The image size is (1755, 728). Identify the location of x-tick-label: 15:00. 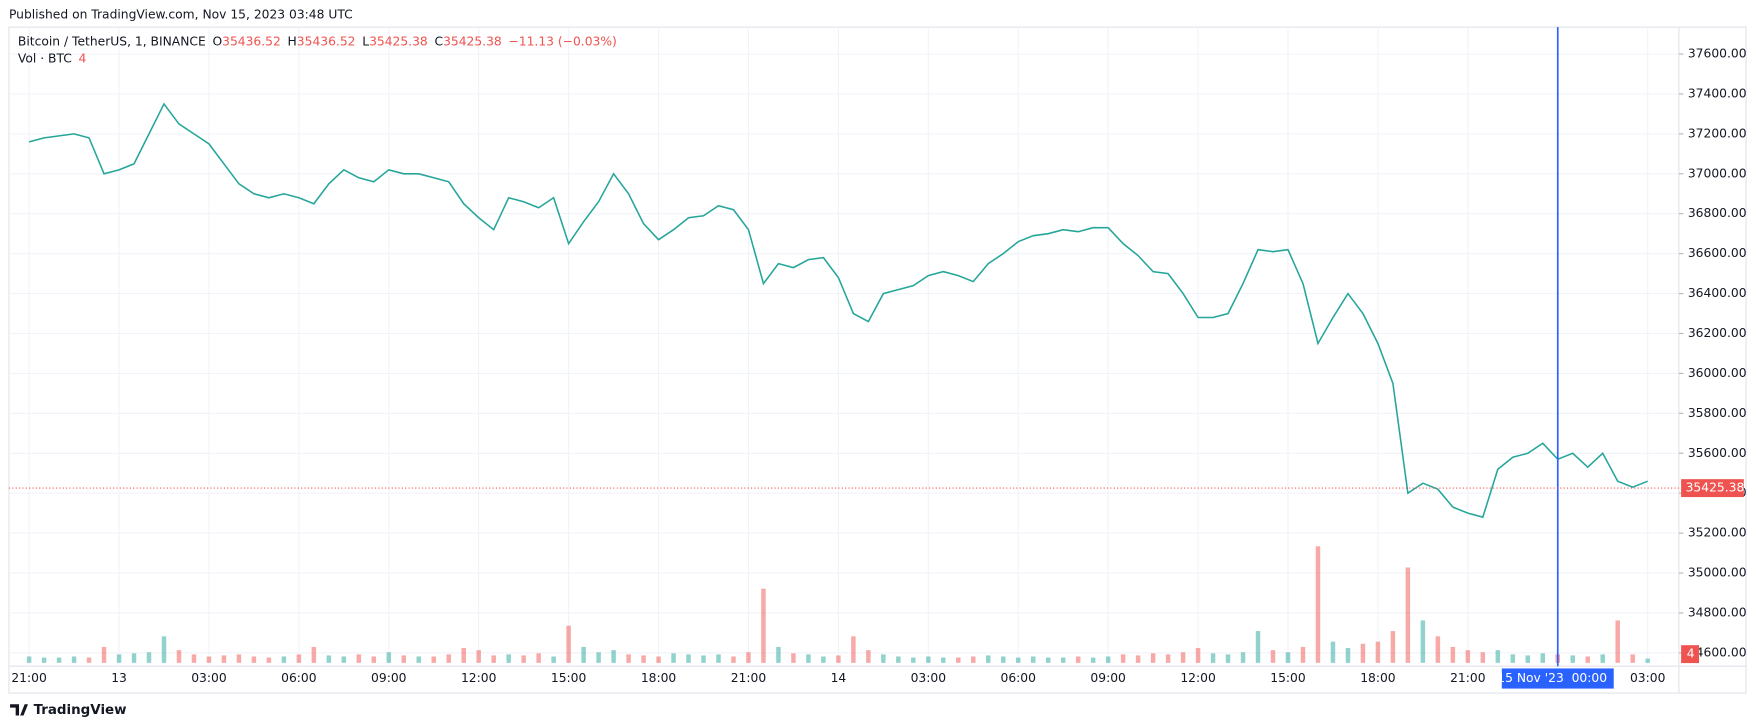
(568, 678).